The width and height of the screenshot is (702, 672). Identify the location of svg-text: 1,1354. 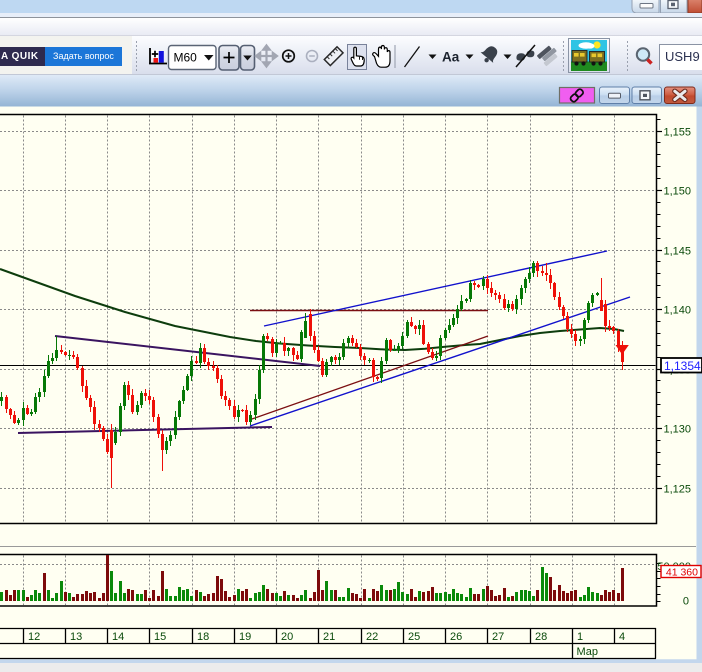
(682, 366).